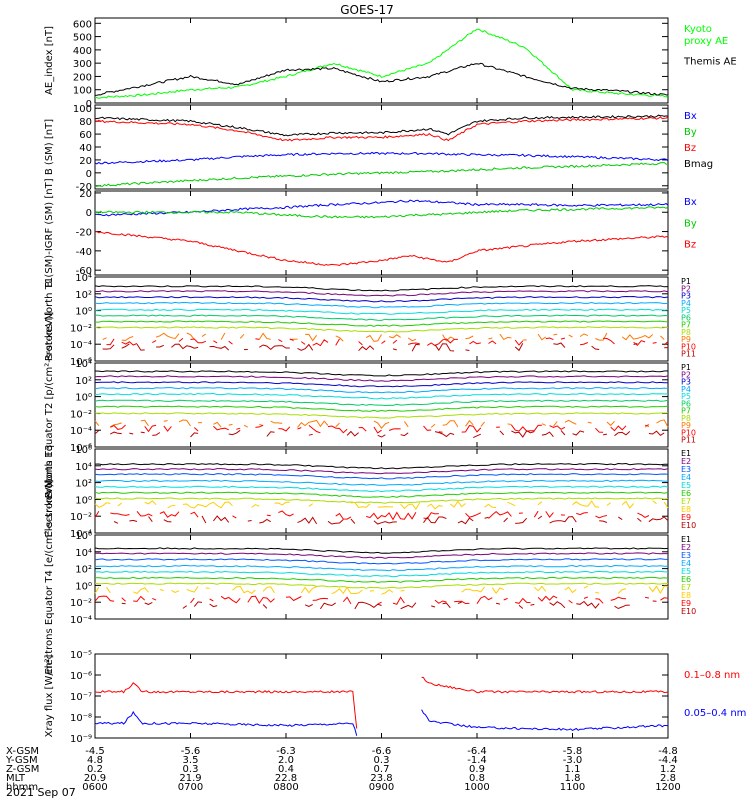 The width and height of the screenshot is (750, 800). Describe the element at coordinates (191, 751) in the screenshot. I see `x-axis-value: -5.6` at that location.